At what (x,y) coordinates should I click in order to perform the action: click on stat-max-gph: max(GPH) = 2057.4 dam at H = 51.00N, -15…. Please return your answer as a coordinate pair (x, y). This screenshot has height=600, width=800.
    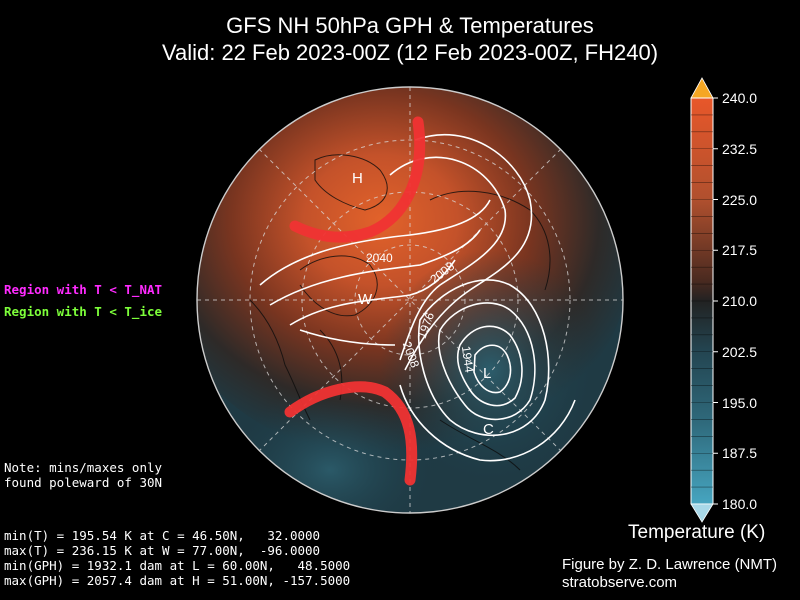
    Looking at the image, I should click on (177, 580).